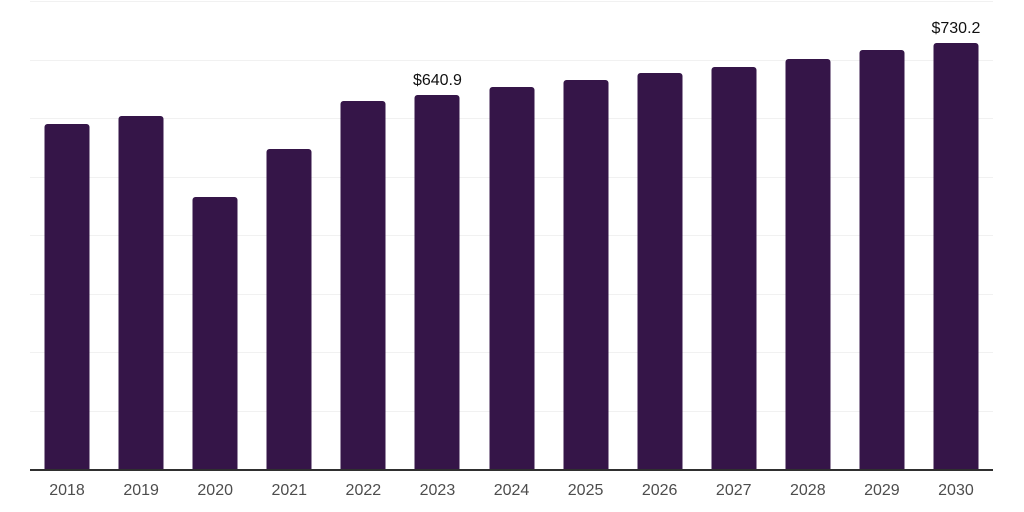 The height and width of the screenshot is (512, 1024). I want to click on x-tick-label-2018: 2018, so click(67, 490).